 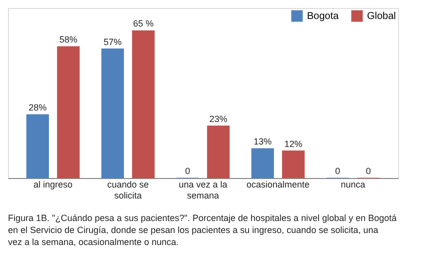 I want to click on text: Figura 1B. "¿Cuándo pesa a sus pacientes?". Porcentaje de hospitales a nivel global y en Bogotá en el Servicio de Cirugía, donde se pesan los pacientes a su ingreso, cuando se solicita, una vez a la semana, ocasionalmente o nunca., so click(x=202, y=230).